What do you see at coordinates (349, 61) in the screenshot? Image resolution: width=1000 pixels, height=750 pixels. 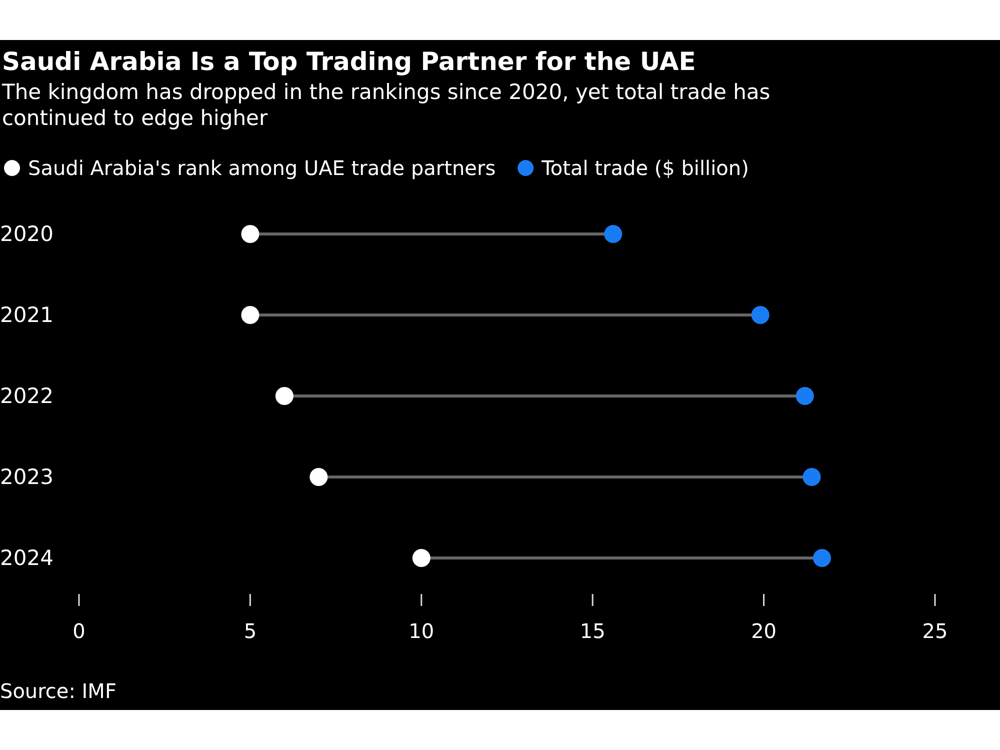 I see `chart-title: Saudi Arabia Is a Top Trading Partner for the UAE` at bounding box center [349, 61].